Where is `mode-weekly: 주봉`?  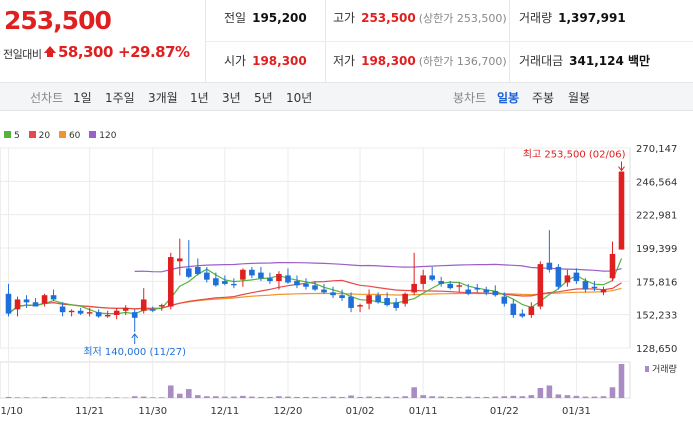
mode-weekly: 주봉 is located at coordinates (543, 98).